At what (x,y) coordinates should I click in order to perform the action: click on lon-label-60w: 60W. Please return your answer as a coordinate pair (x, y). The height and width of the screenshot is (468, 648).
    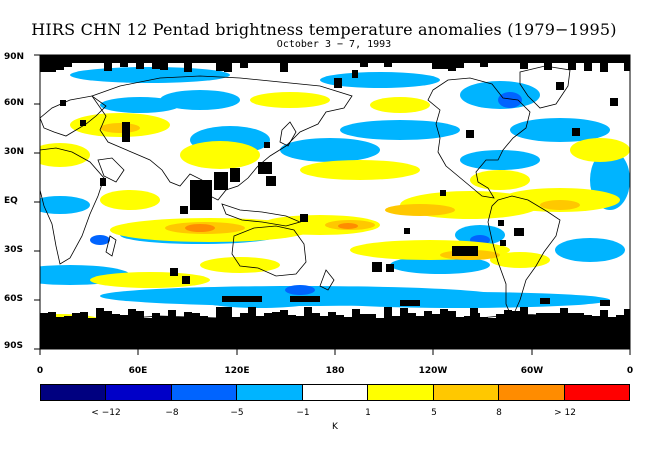
    Looking at the image, I should click on (532, 371).